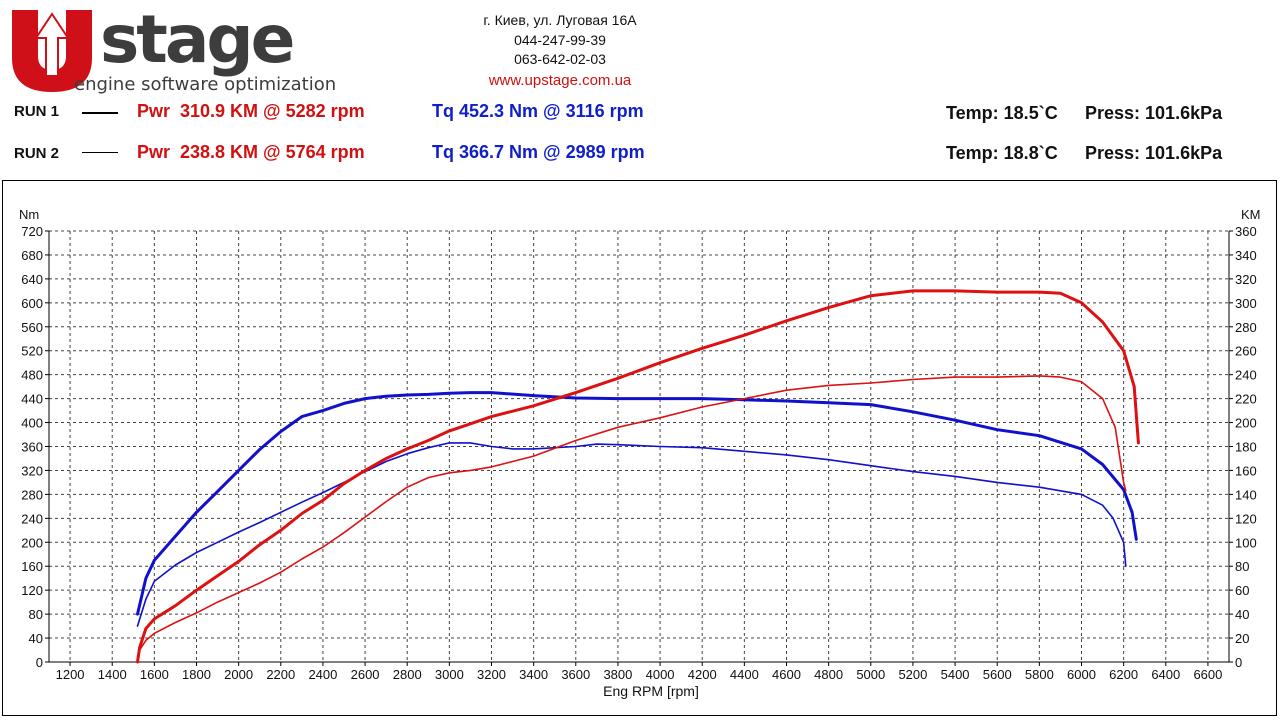  Describe the element at coordinates (1251, 214) in the screenshot. I see `y-axis-right-title: KM` at that location.